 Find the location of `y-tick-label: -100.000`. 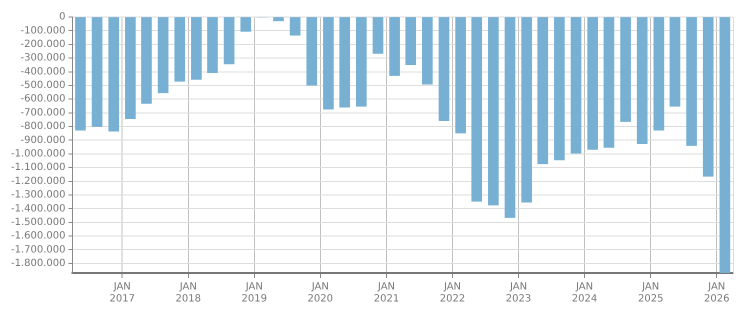

y-tick-label: -100.000 is located at coordinates (43, 30).